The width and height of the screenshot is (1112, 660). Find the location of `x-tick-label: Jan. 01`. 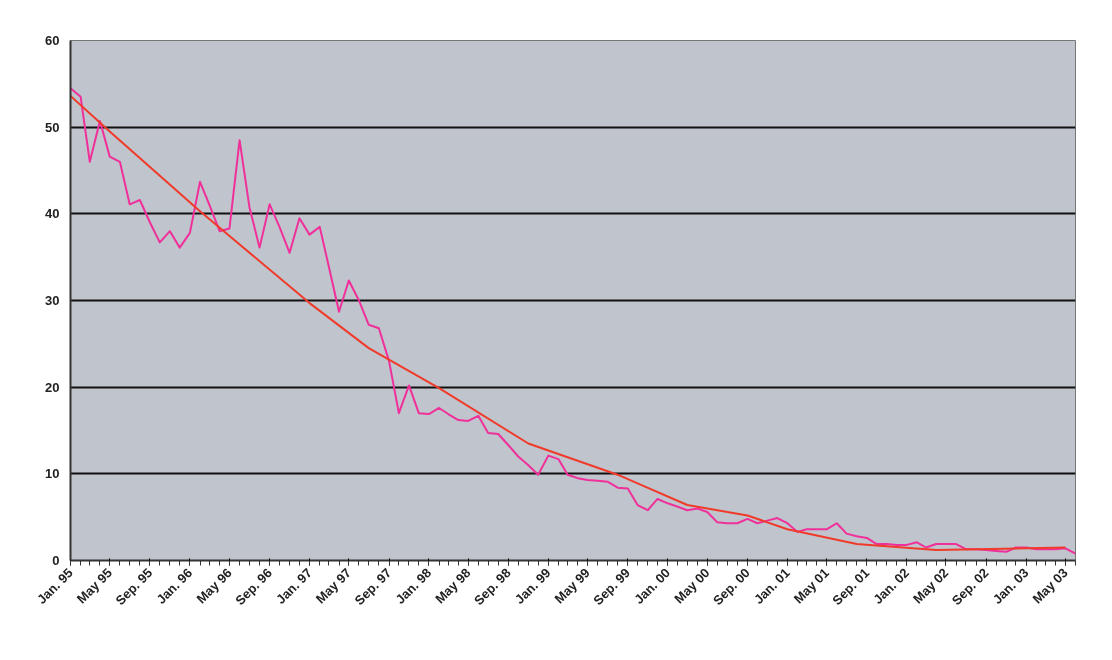

x-tick-label: Jan. 01 is located at coordinates (771, 586).